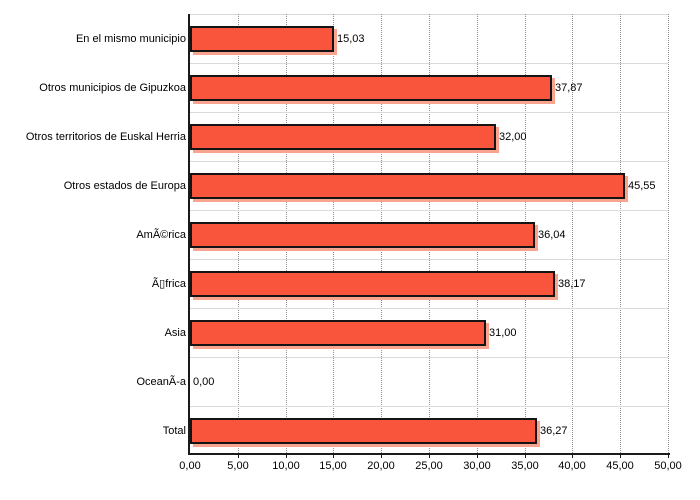 This screenshot has height=500, width=700. Describe the element at coordinates (189, 234) in the screenshot. I see `y-axis-line` at that location.